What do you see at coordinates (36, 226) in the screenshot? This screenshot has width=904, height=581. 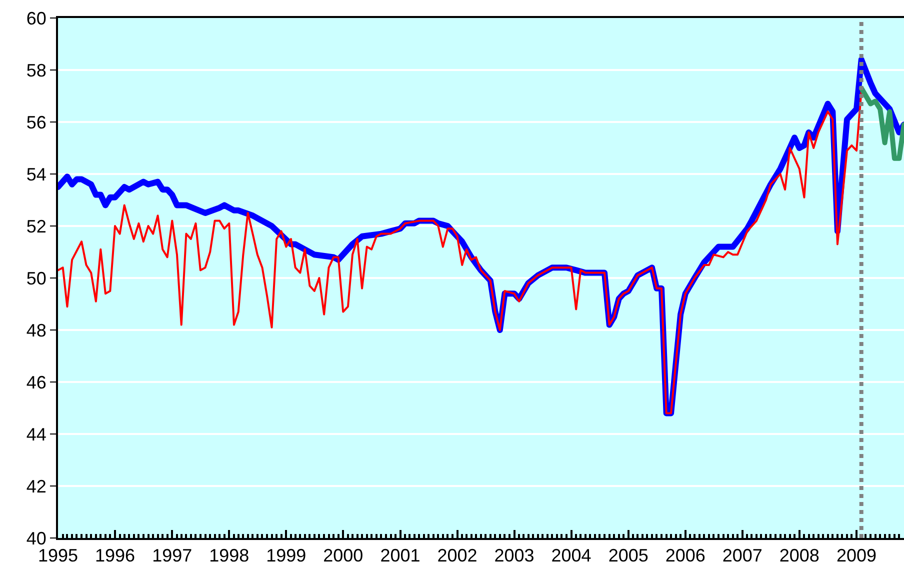 I see `y-tick-label: 52` at bounding box center [36, 226].